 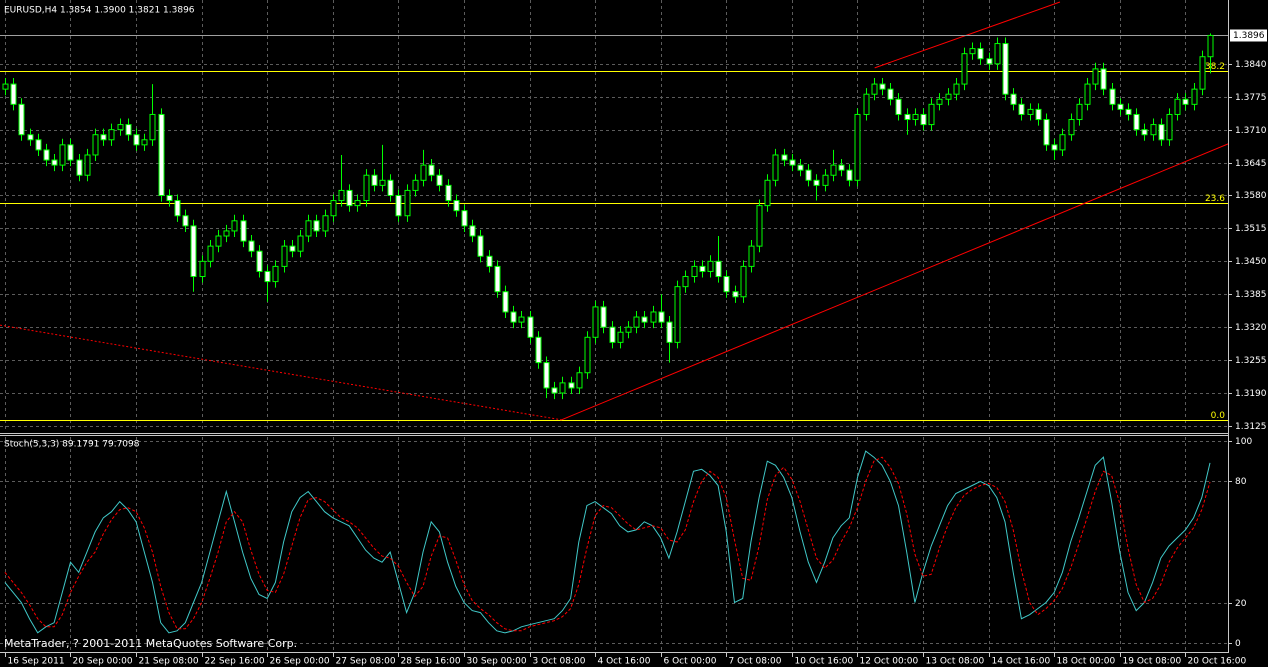 I want to click on x-tick-label: 13 Oct 08:00, so click(x=955, y=662).